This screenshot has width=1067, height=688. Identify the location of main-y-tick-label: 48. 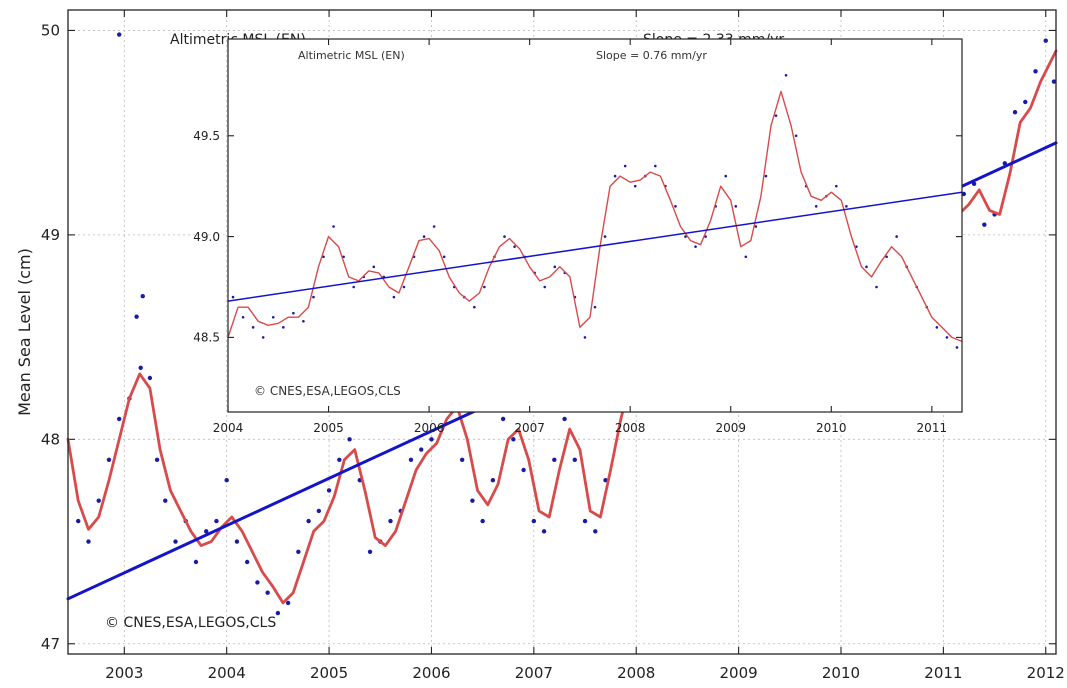
(50, 440).